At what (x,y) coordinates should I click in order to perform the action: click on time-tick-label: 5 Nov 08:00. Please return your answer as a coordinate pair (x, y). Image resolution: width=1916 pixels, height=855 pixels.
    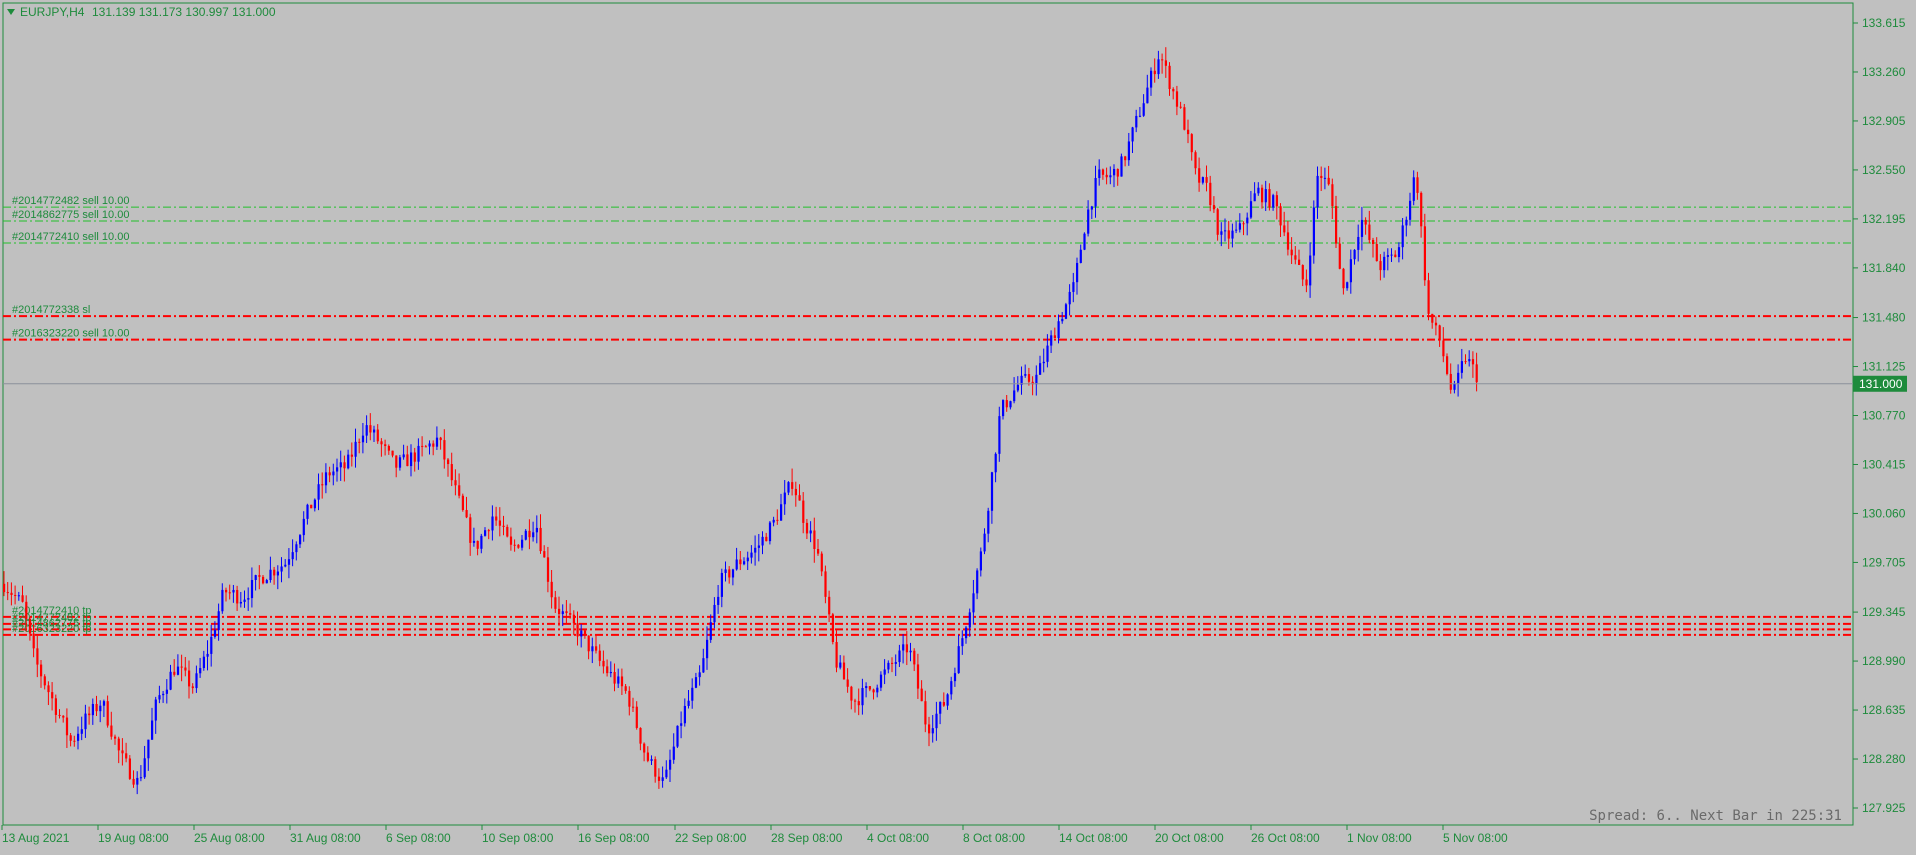
    Looking at the image, I should click on (1475, 838).